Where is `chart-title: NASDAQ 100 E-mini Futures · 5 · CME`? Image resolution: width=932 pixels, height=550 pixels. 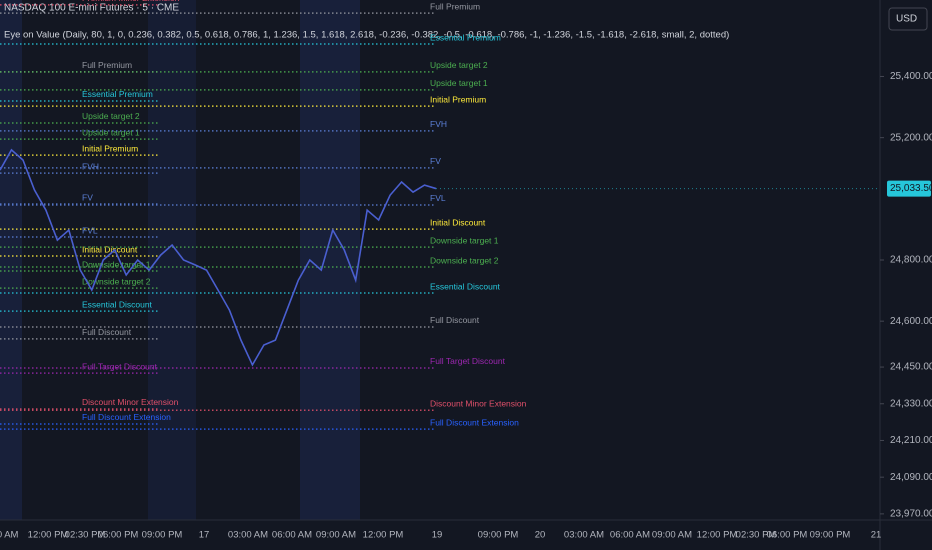
chart-title: NASDAQ 100 E-mini Futures · 5 · CME is located at coordinates (91, 8).